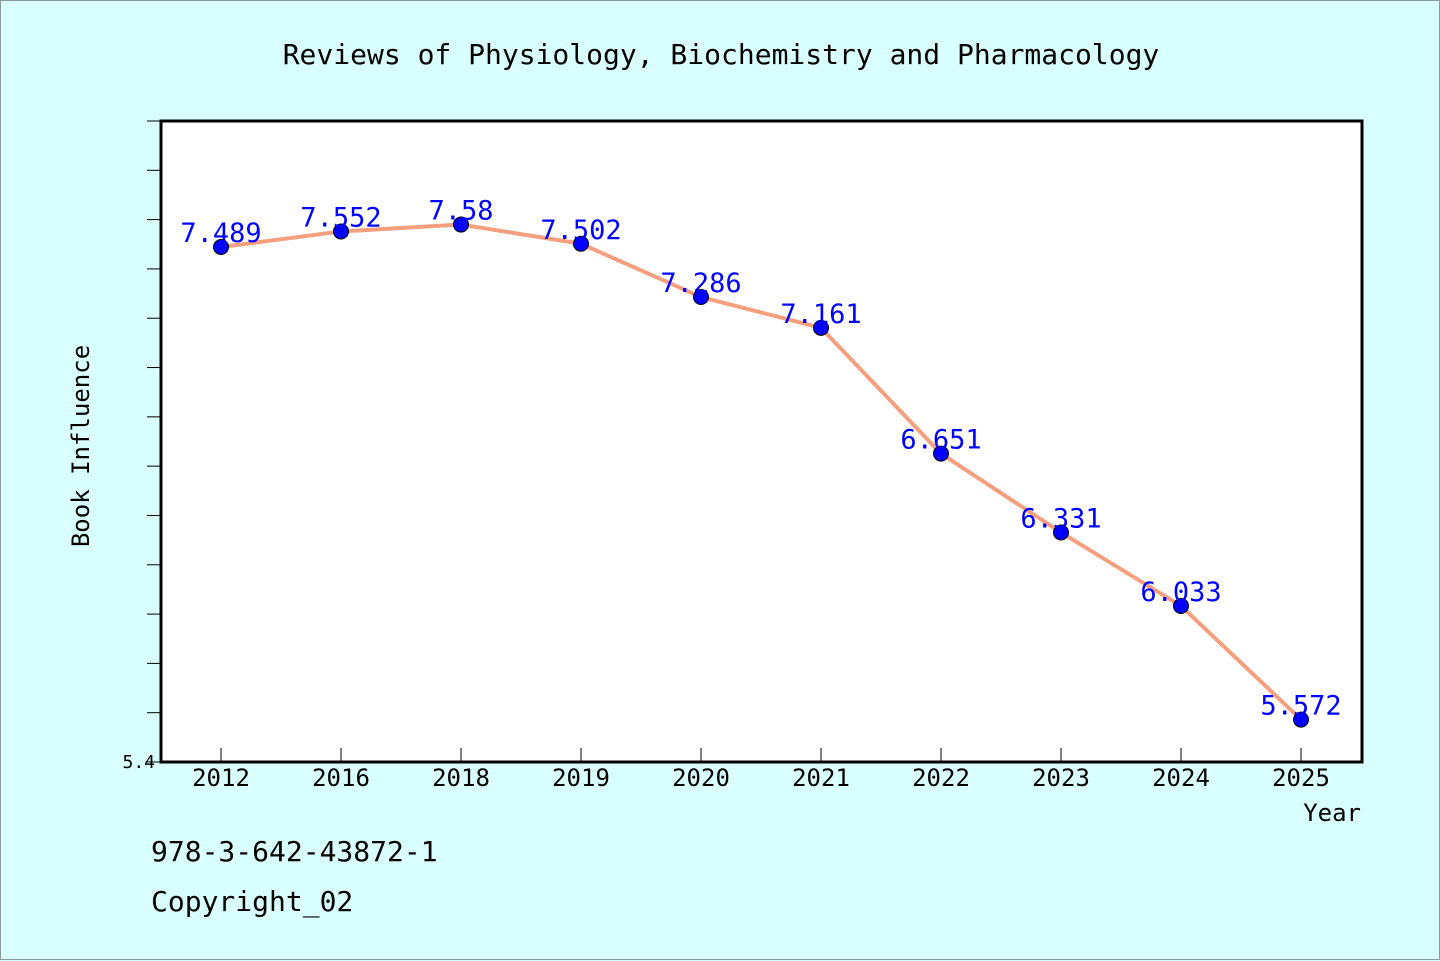 The image size is (1440, 961). Describe the element at coordinates (701, 778) in the screenshot. I see `x-tick-label: 2020` at that location.